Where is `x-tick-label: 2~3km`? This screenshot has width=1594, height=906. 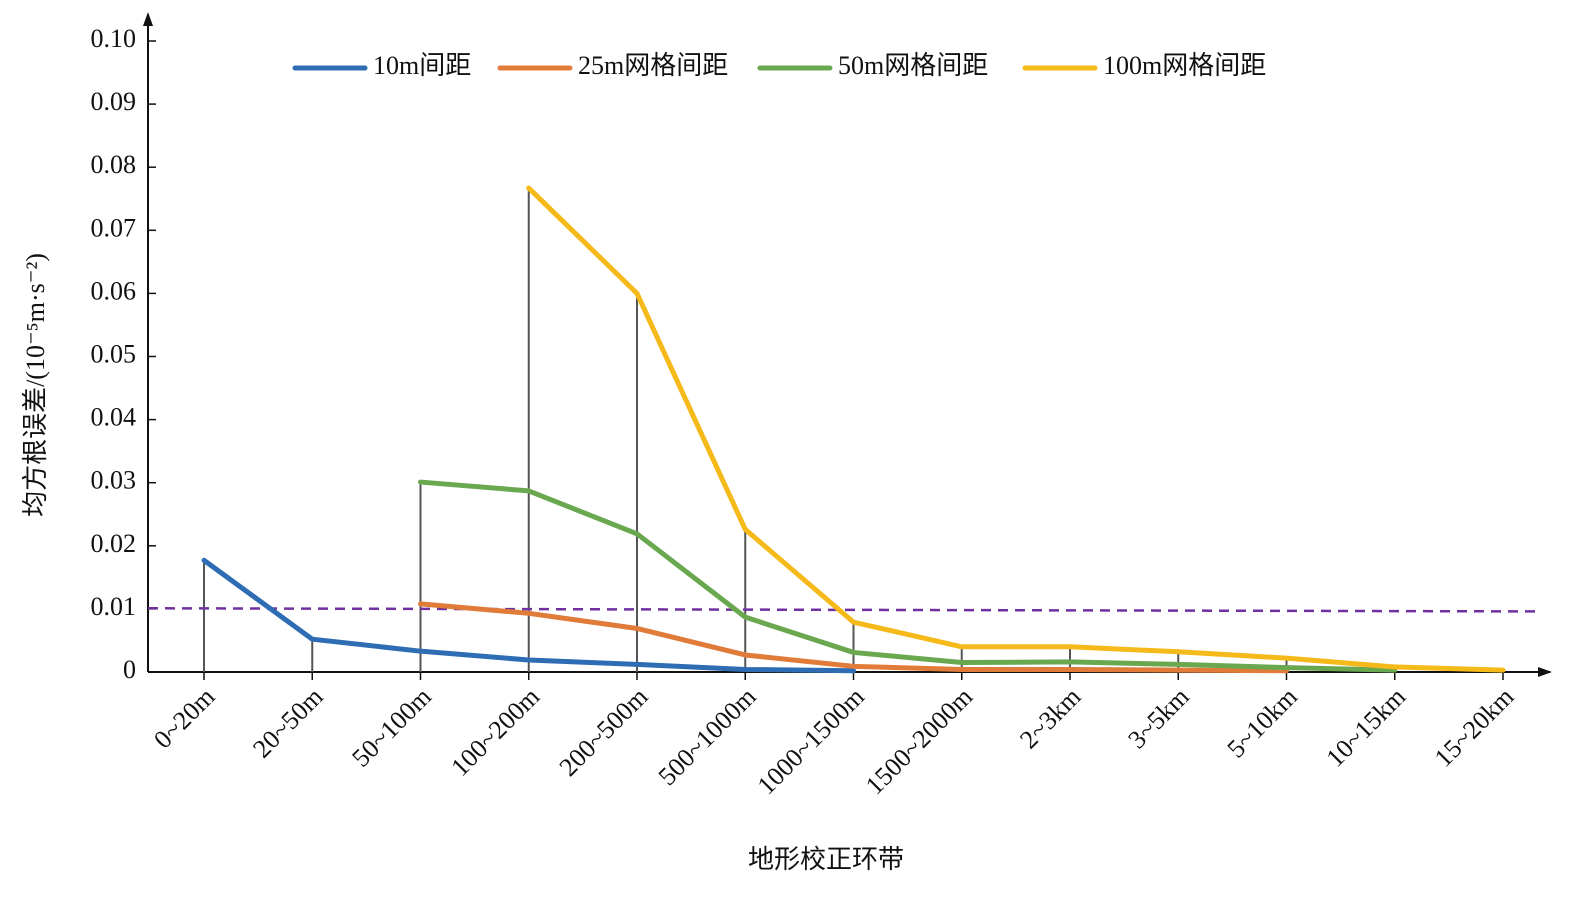
x-tick-label: 2~3km is located at coordinates (1050, 718).